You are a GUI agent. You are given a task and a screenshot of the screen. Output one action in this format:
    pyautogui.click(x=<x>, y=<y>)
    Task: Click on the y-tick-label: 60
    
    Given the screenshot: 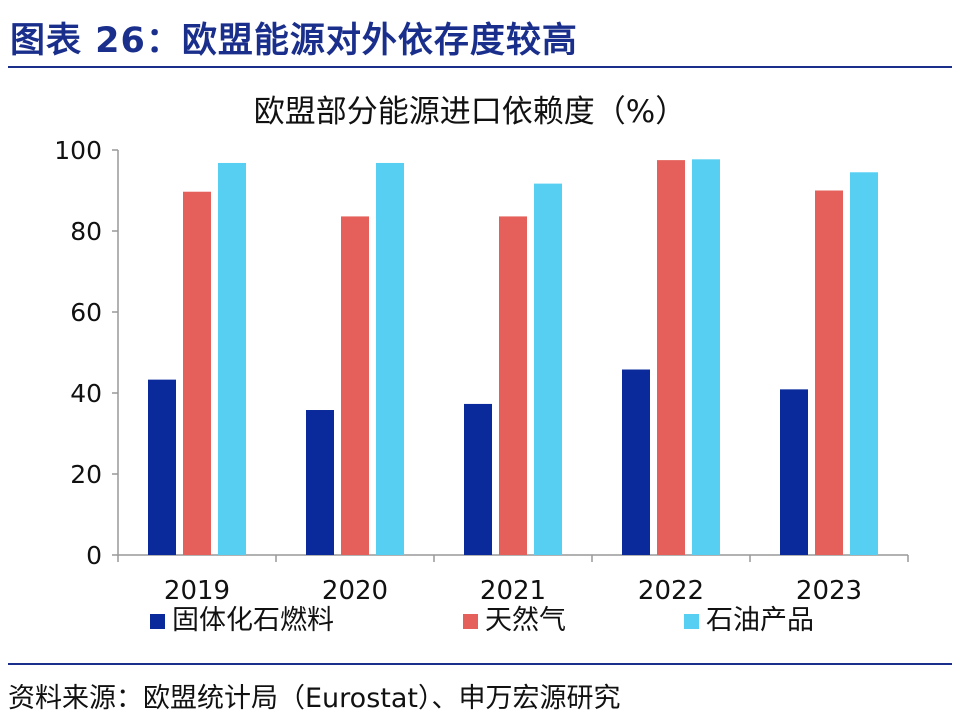 What is the action you would take?
    pyautogui.click(x=86, y=312)
    